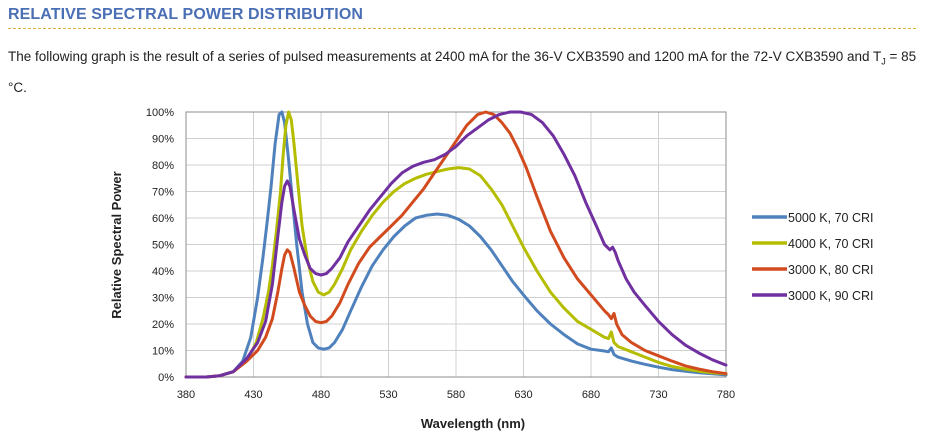  What do you see at coordinates (321, 395) in the screenshot?
I see `x-tick-label: 480` at bounding box center [321, 395].